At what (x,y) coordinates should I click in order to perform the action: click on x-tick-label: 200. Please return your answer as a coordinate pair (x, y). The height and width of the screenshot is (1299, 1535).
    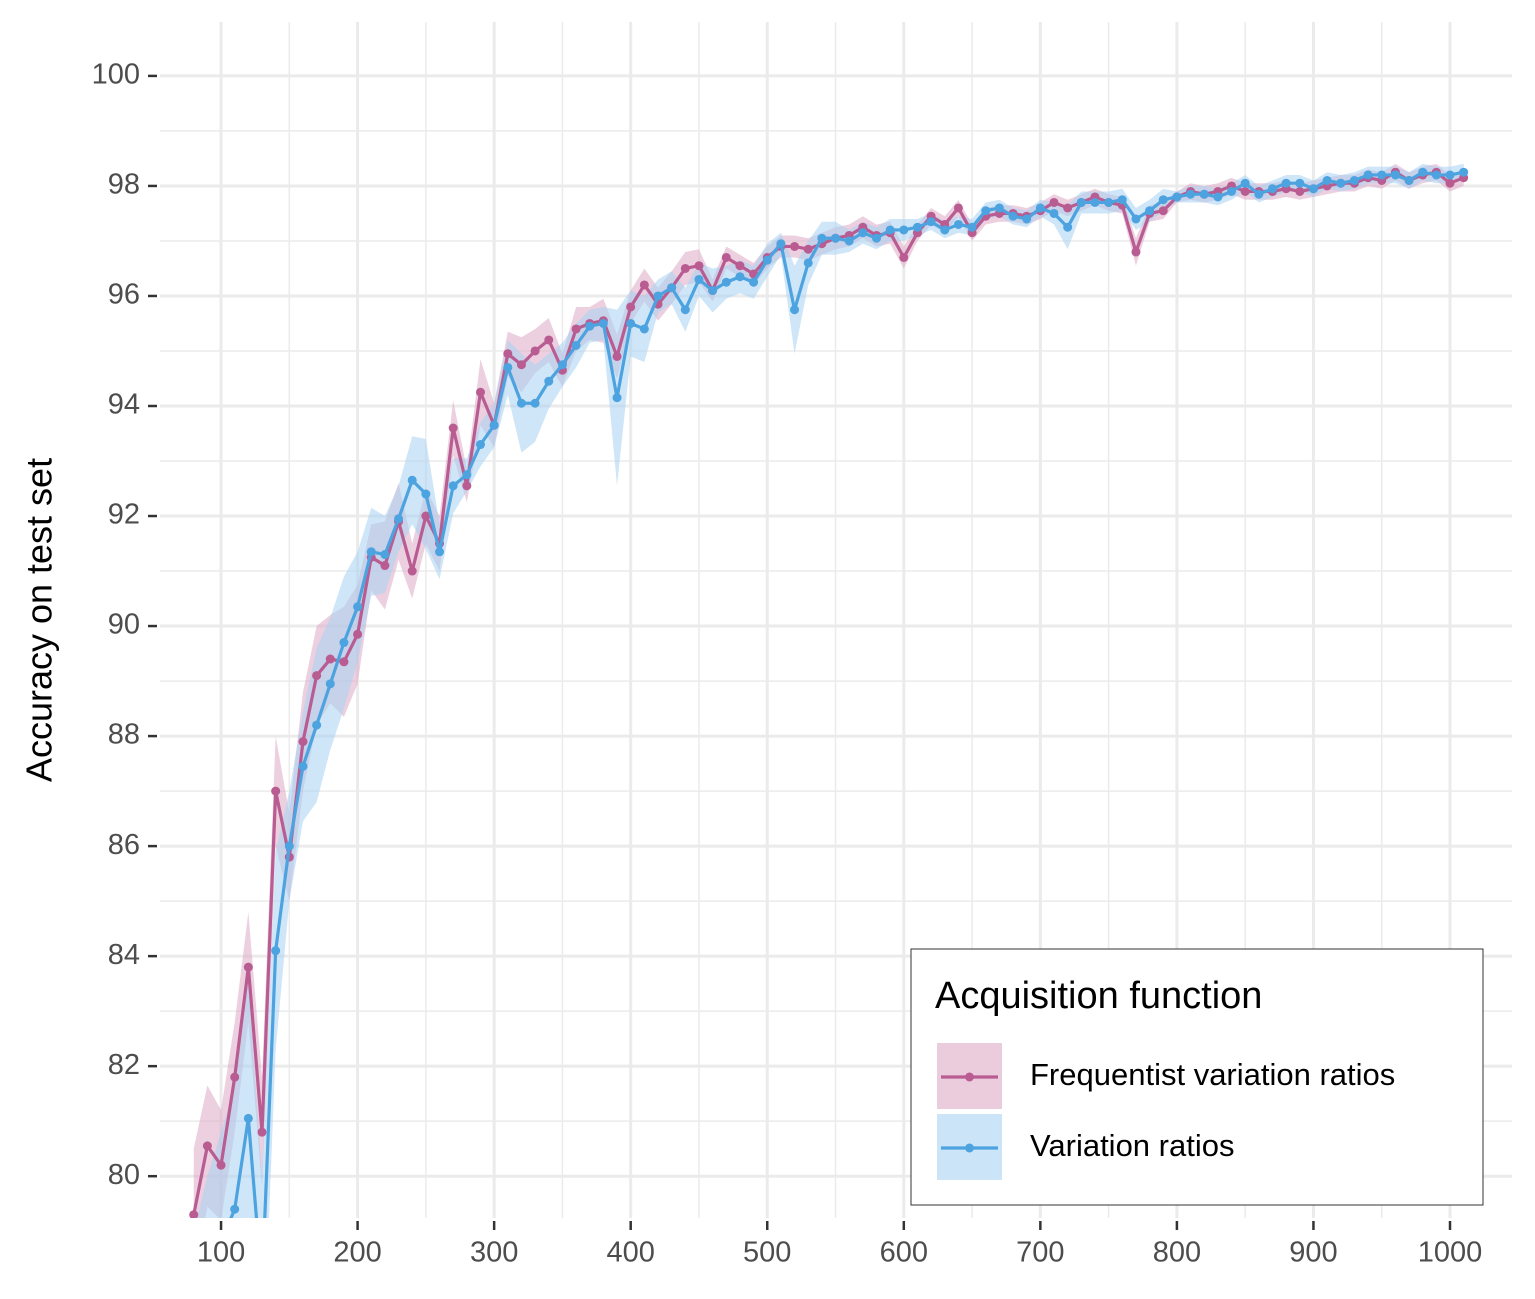
    Looking at the image, I should click on (357, 1253).